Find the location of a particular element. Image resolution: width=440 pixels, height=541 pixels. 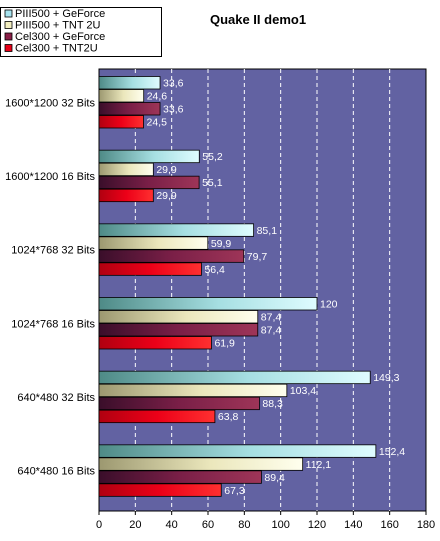

x-tick-label: 140 is located at coordinates (353, 525).